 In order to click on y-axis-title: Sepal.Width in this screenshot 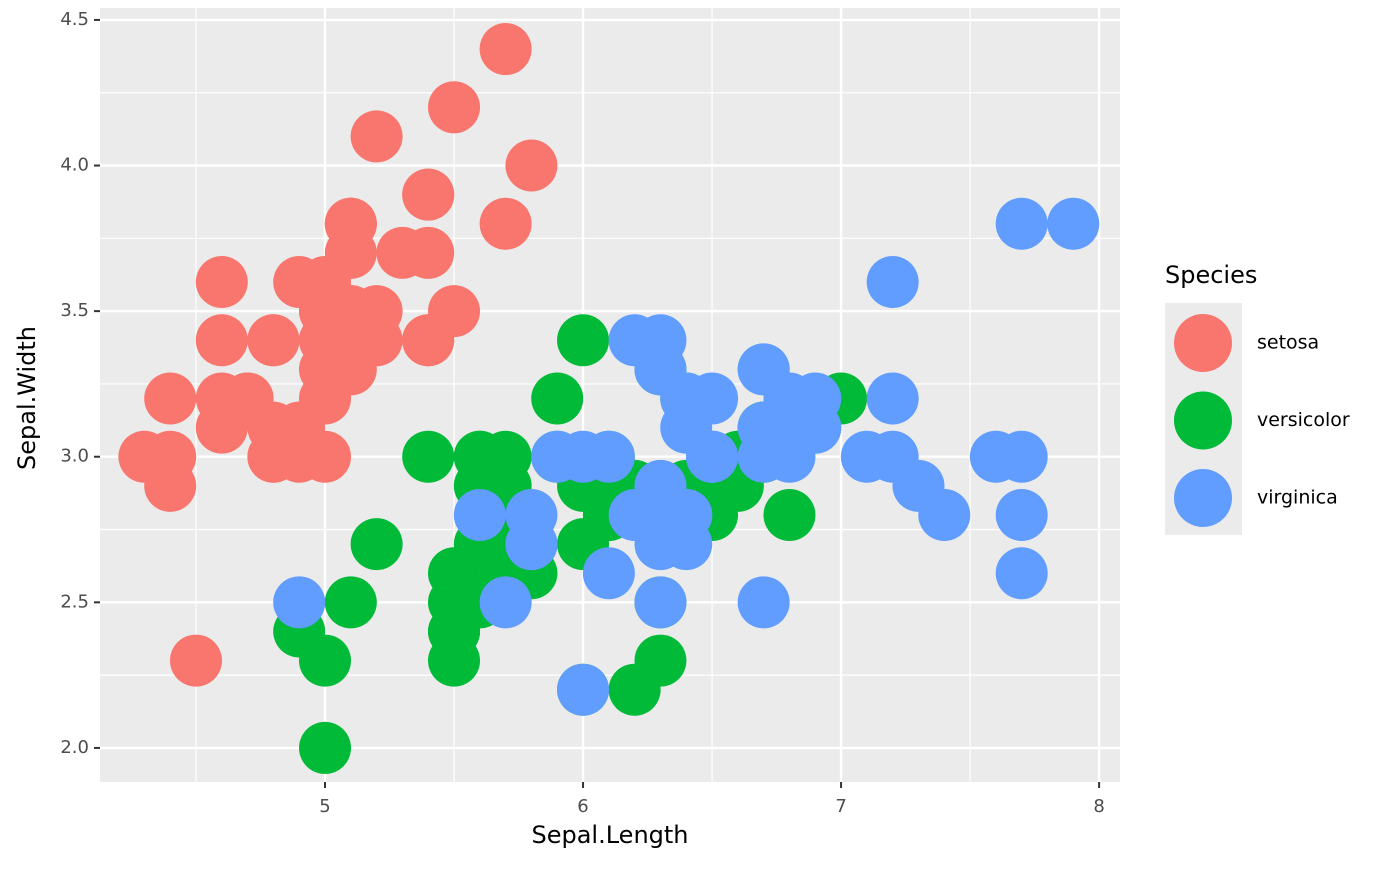, I will do `click(27, 398)`.